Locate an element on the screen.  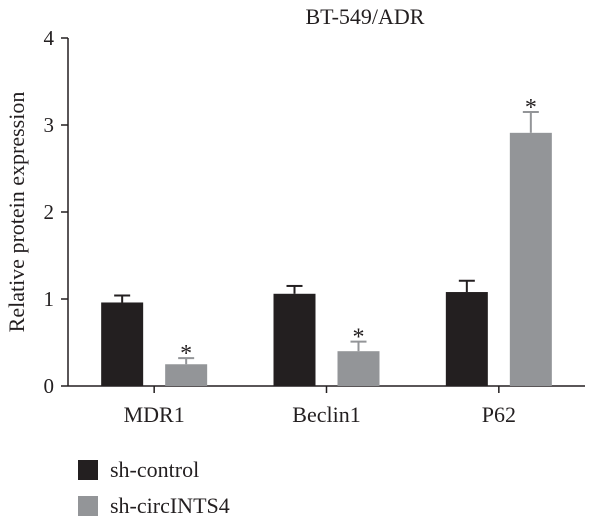
x-tick-label: Beclin1 is located at coordinates (326, 414).